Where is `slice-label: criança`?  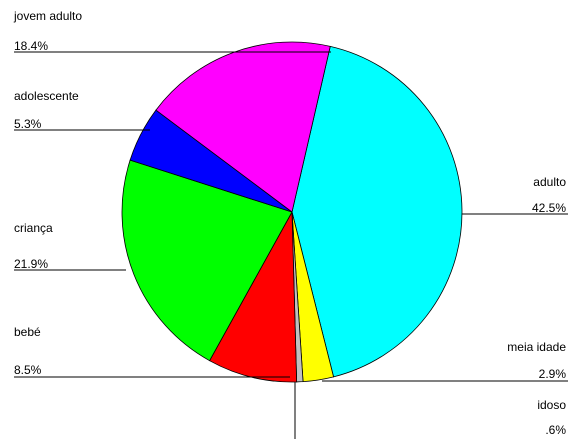 slice-label: criança is located at coordinates (33, 228).